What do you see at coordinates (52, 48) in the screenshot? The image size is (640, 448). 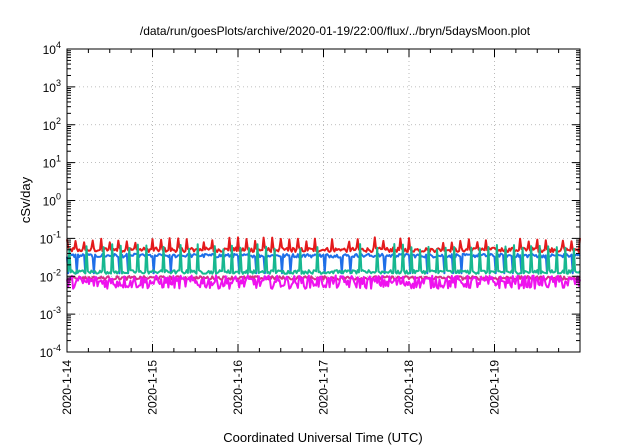 I see `y-tick-label: 10⁴` at bounding box center [52, 48].